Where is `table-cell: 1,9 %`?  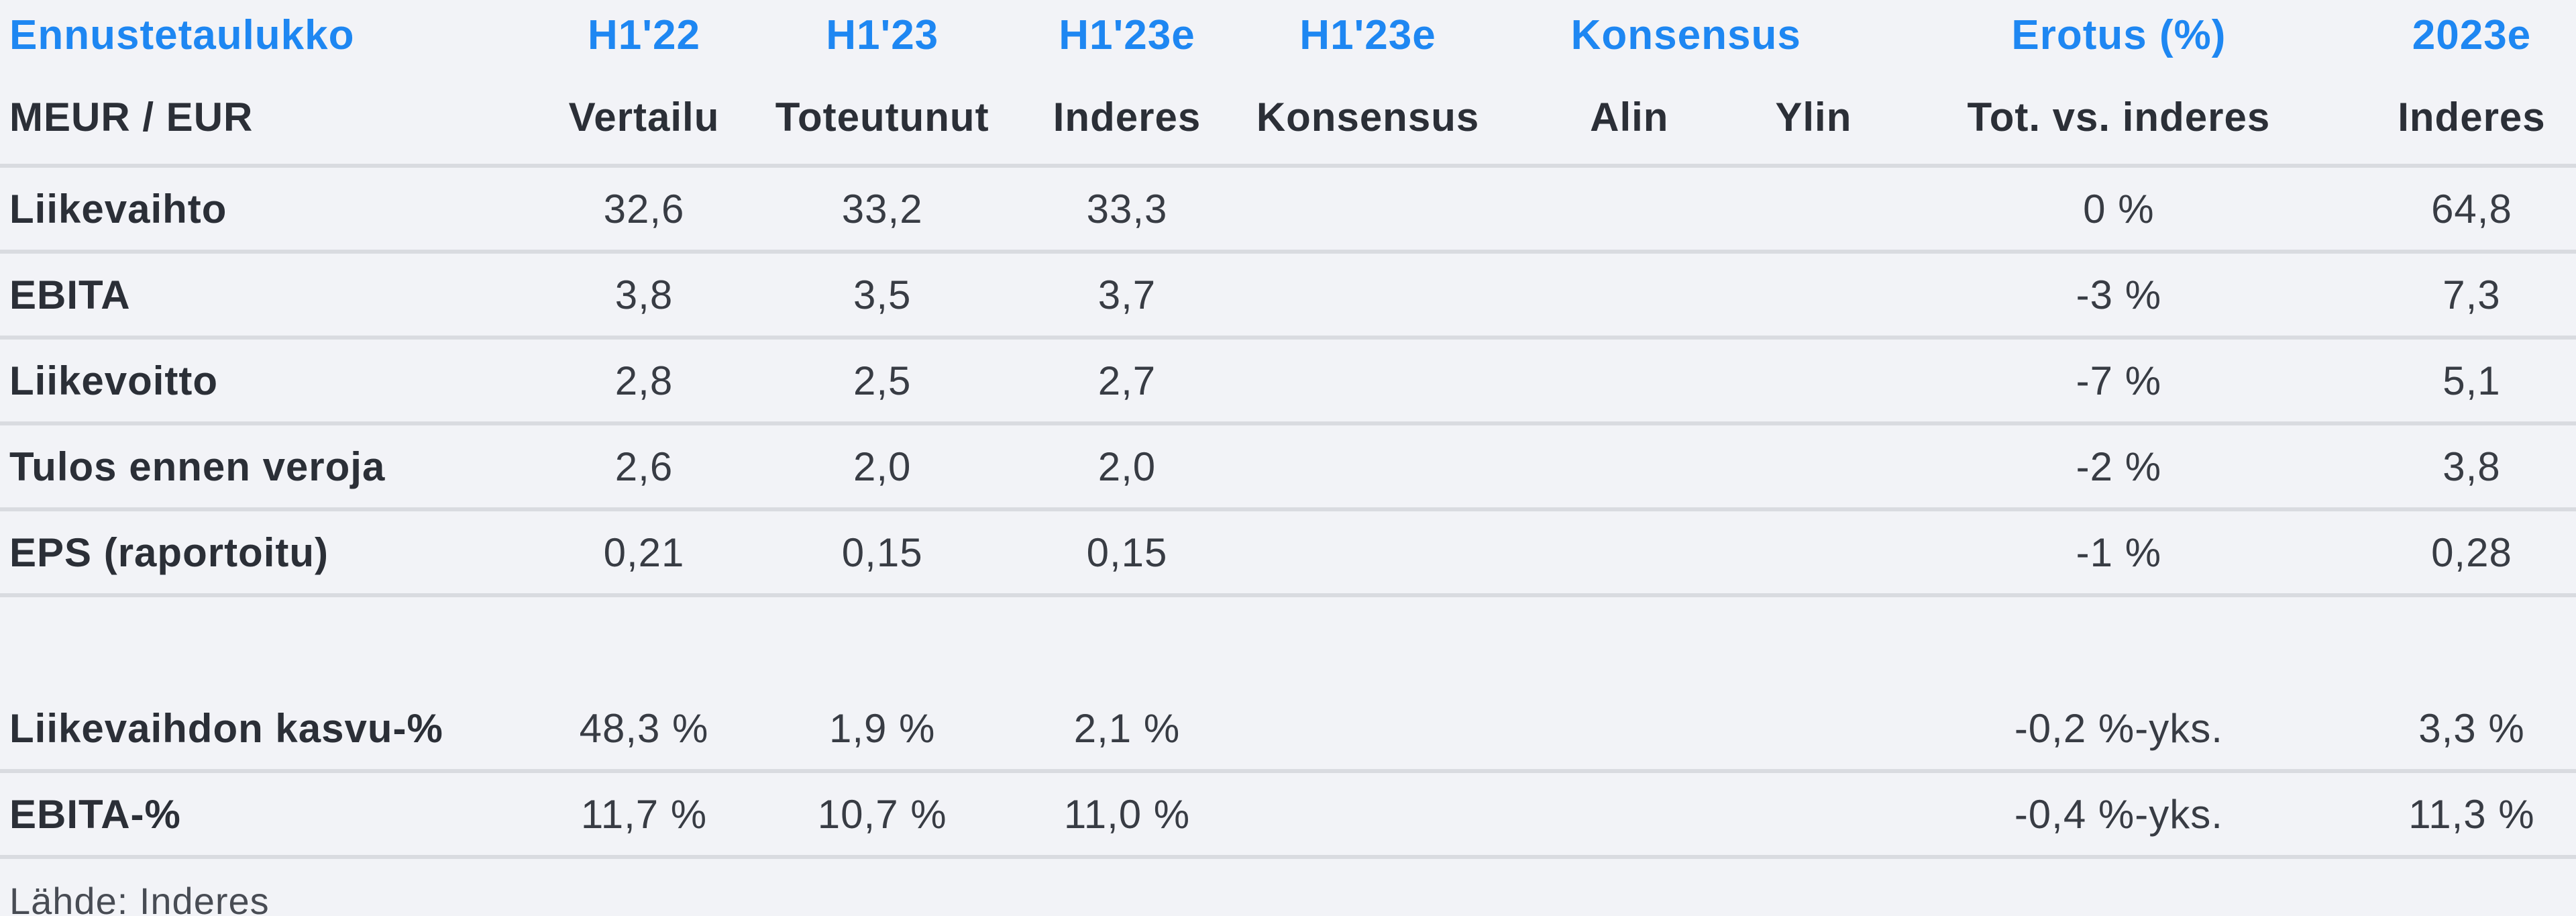
table-cell: 1,9 % is located at coordinates (882, 730).